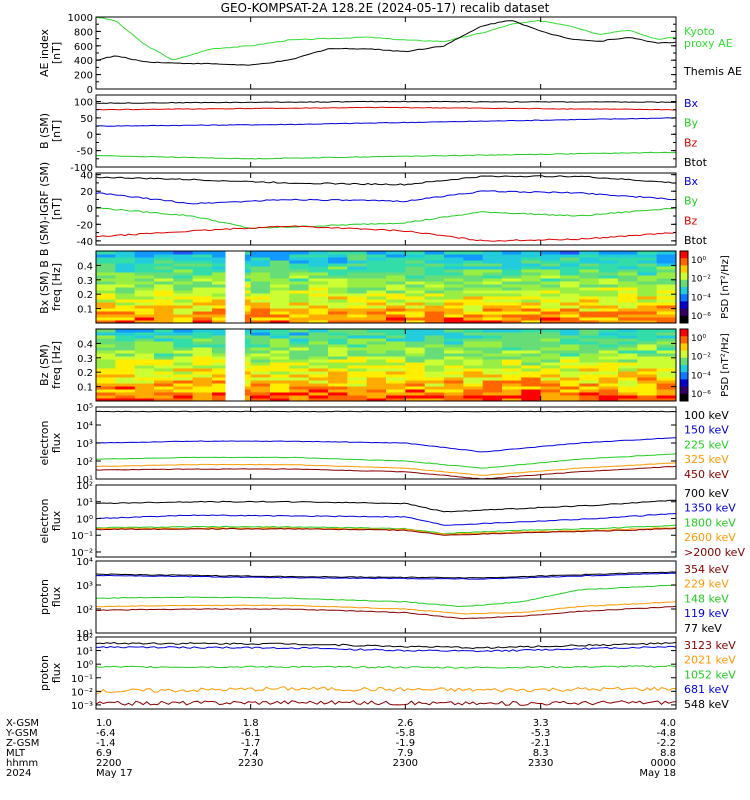 The width and height of the screenshot is (750, 800). What do you see at coordinates (708, 43) in the screenshot?
I see `legend-entry: proxy AE` at bounding box center [708, 43].